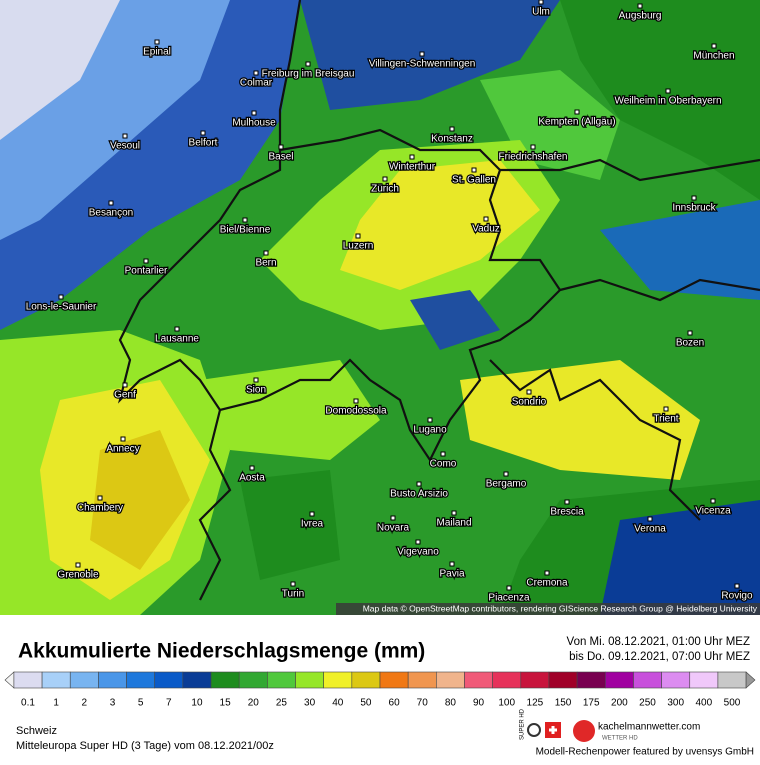  What do you see at coordinates (254, 123) in the screenshot?
I see `city-label: Mulhouse` at bounding box center [254, 123].